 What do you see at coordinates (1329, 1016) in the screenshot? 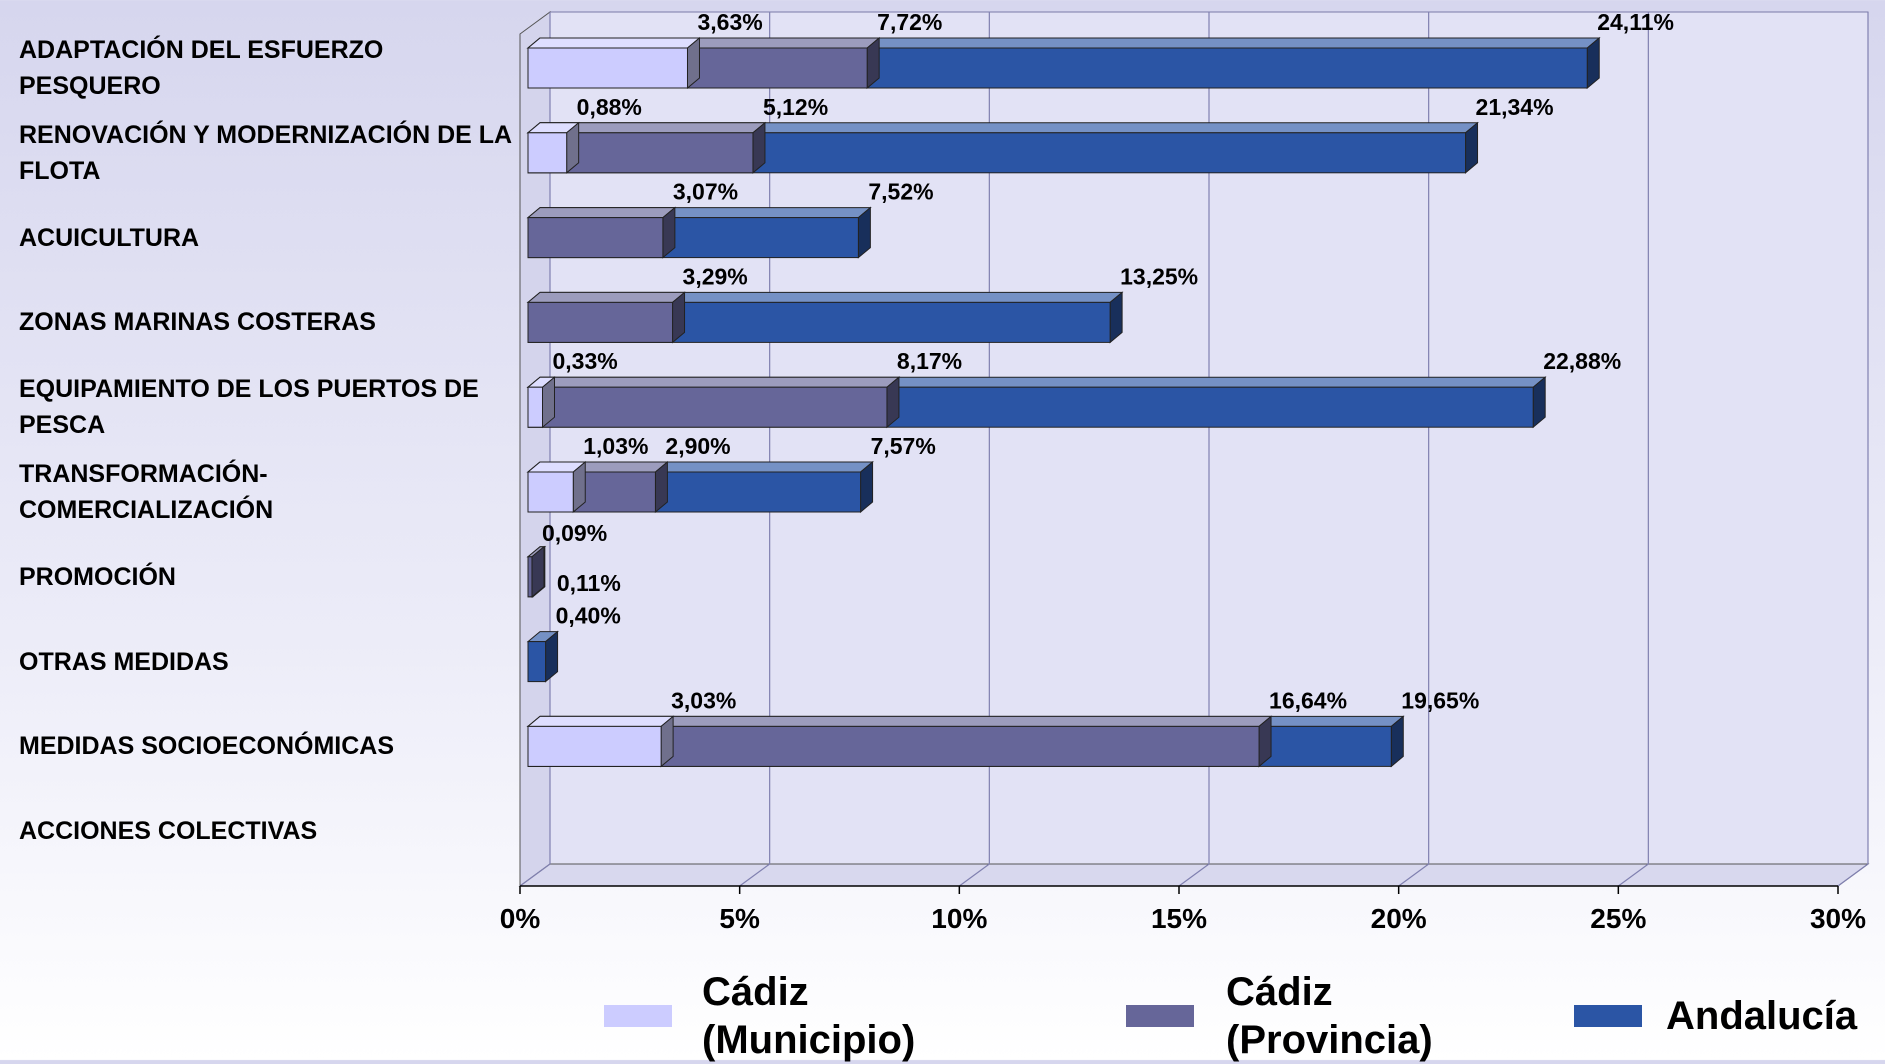
I see `legend-label: Cádiz (Provincia)` at bounding box center [1329, 1016].